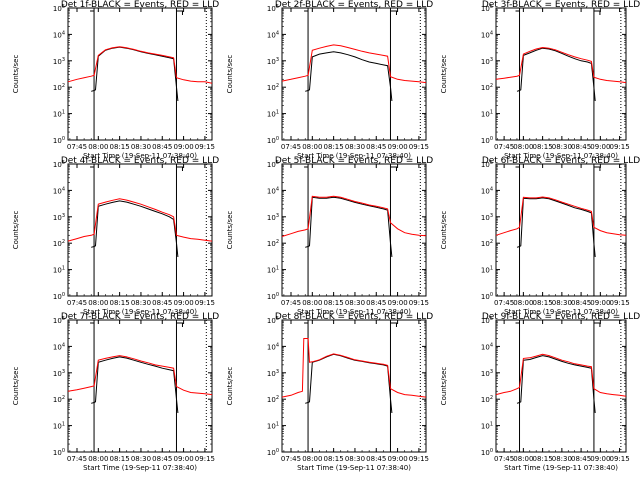 Image resolution: width=640 pixels, height=480 pixels. I want to click on panel-title: Det 4f-BLACK = Events, RED = LLD, so click(140, 161).